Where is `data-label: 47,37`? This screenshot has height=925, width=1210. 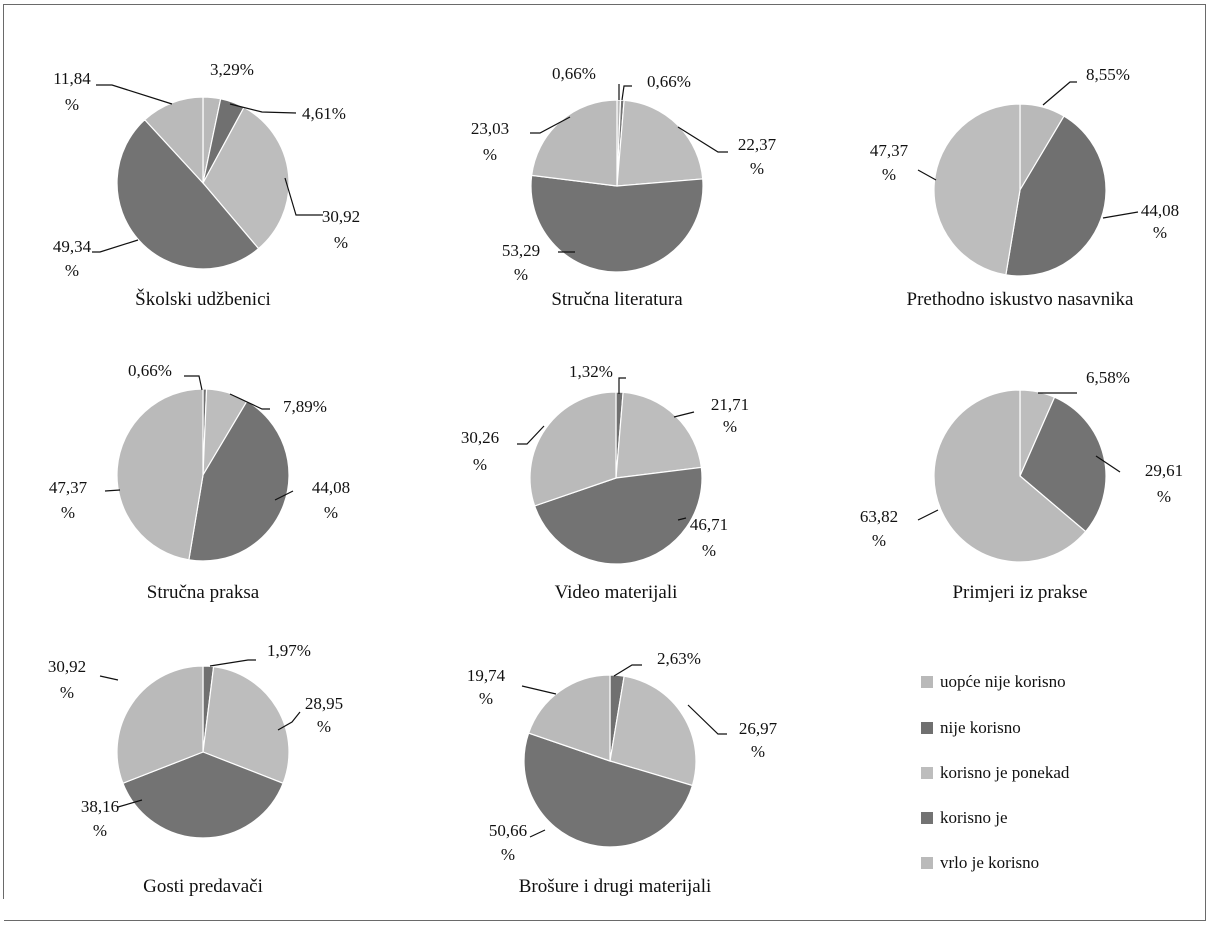
data-label: 47,37 is located at coordinates (68, 487).